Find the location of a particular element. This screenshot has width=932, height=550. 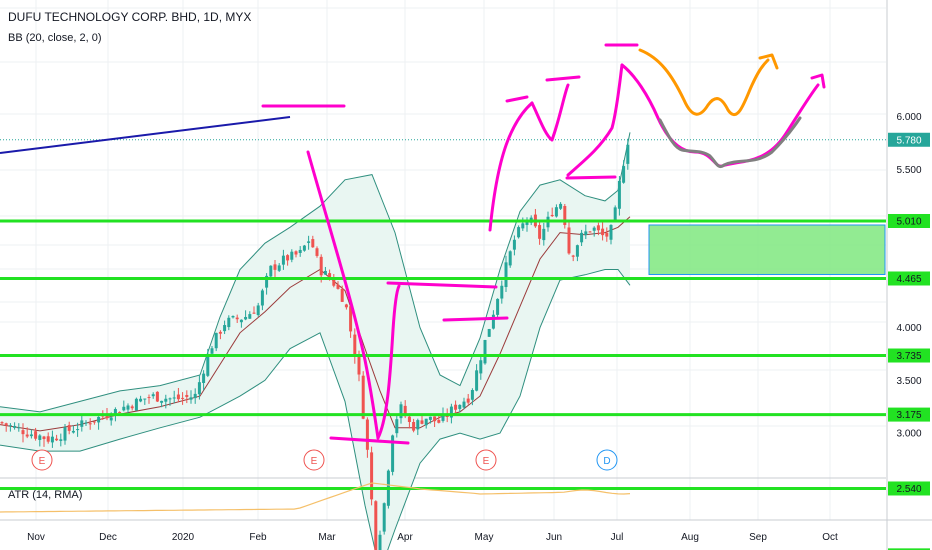

current-price-tag-label: 5.780 is located at coordinates (908, 140).